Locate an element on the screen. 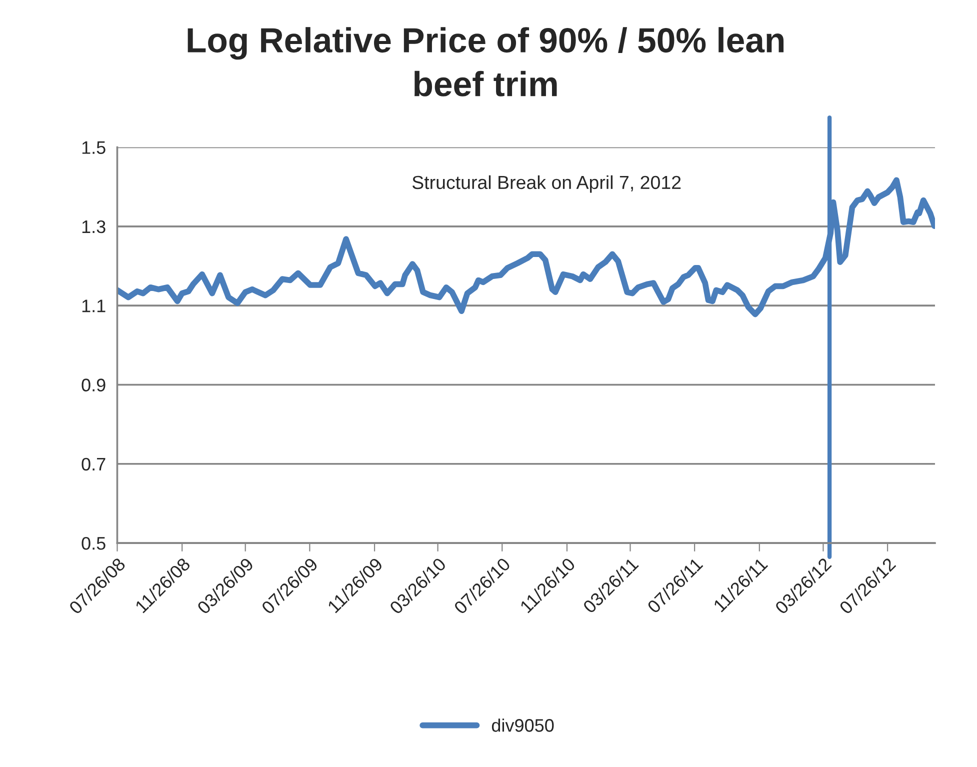 The width and height of the screenshot is (977, 767). y-tick-label: 1.1 is located at coordinates (94, 306).